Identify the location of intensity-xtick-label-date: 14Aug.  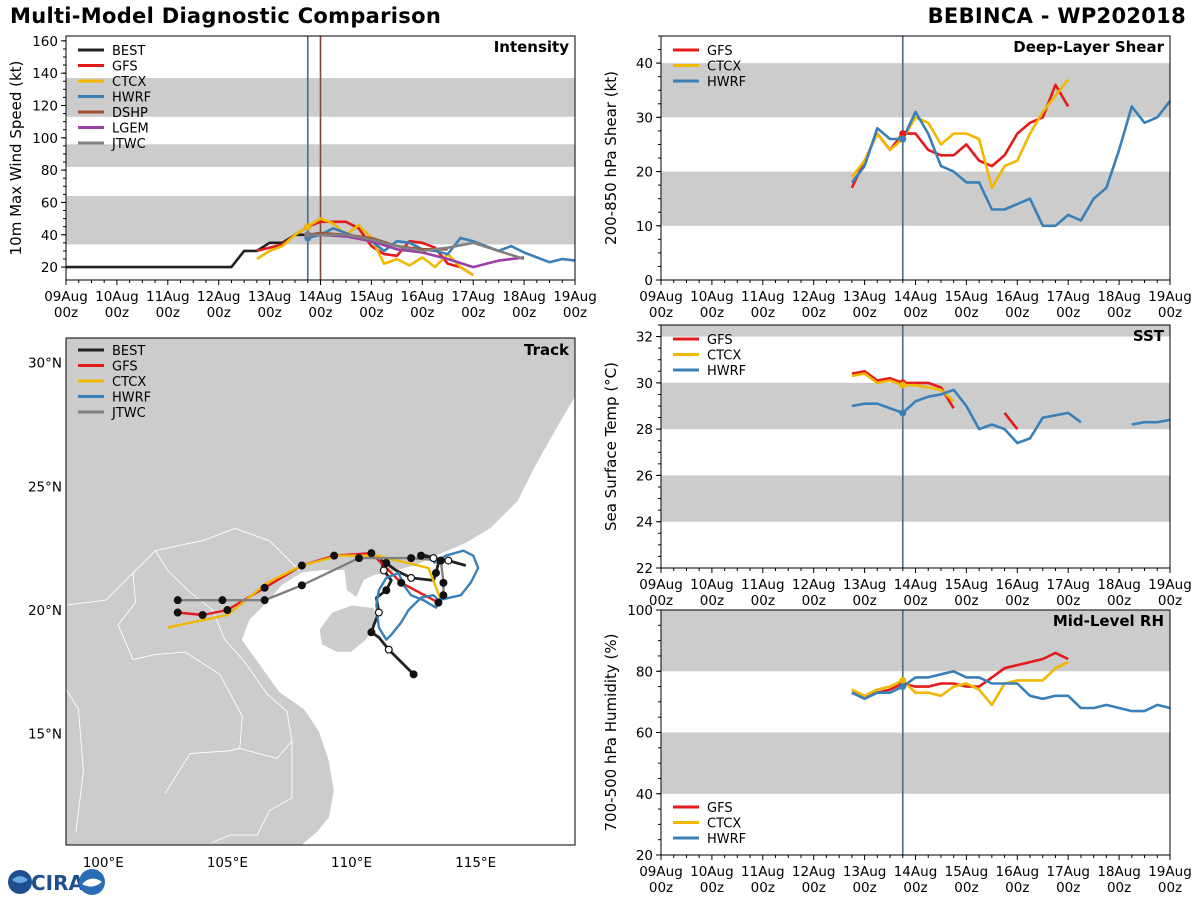
(321, 297).